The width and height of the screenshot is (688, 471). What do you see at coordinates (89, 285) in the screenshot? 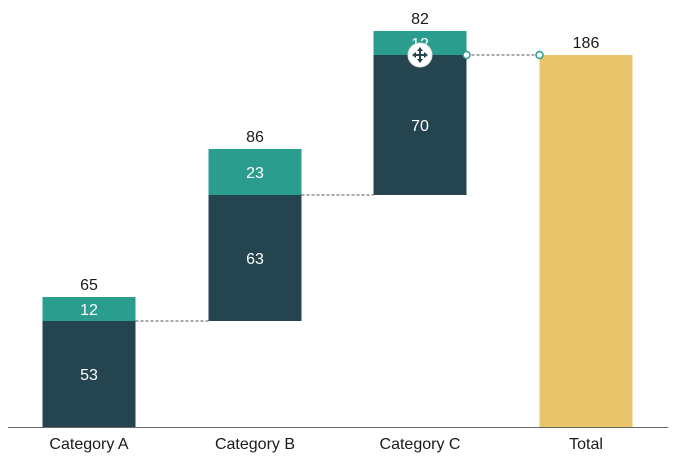
I see `stack-total-label: 65` at bounding box center [89, 285].